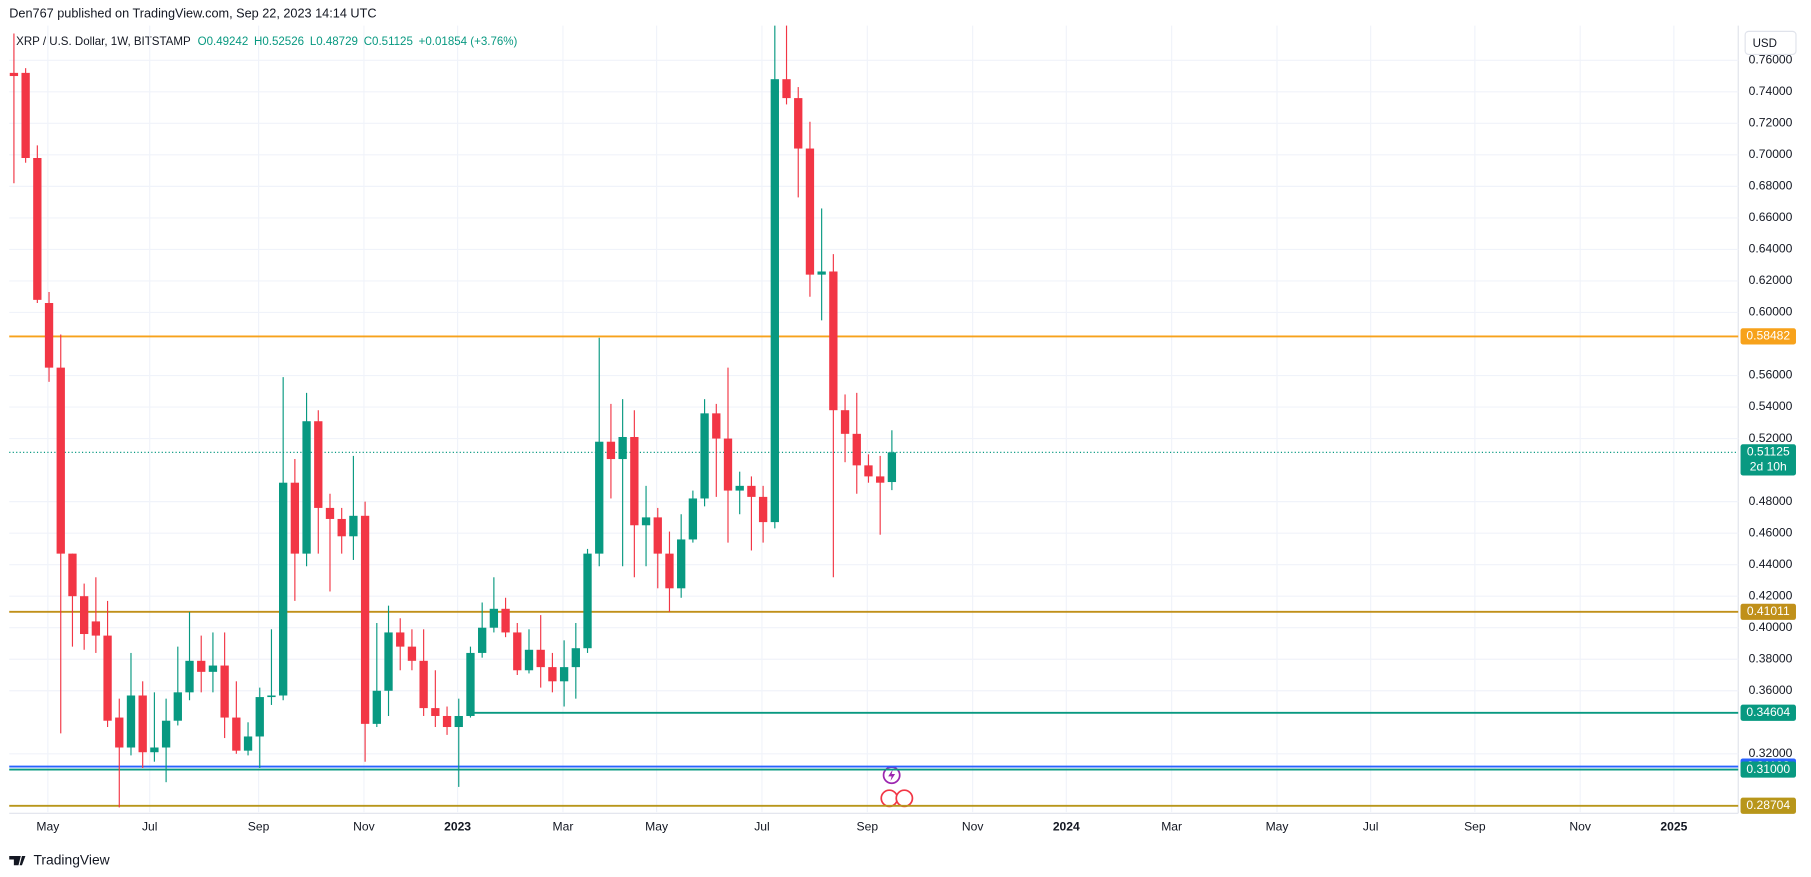  I want to click on currency-button, so click(1770, 43).